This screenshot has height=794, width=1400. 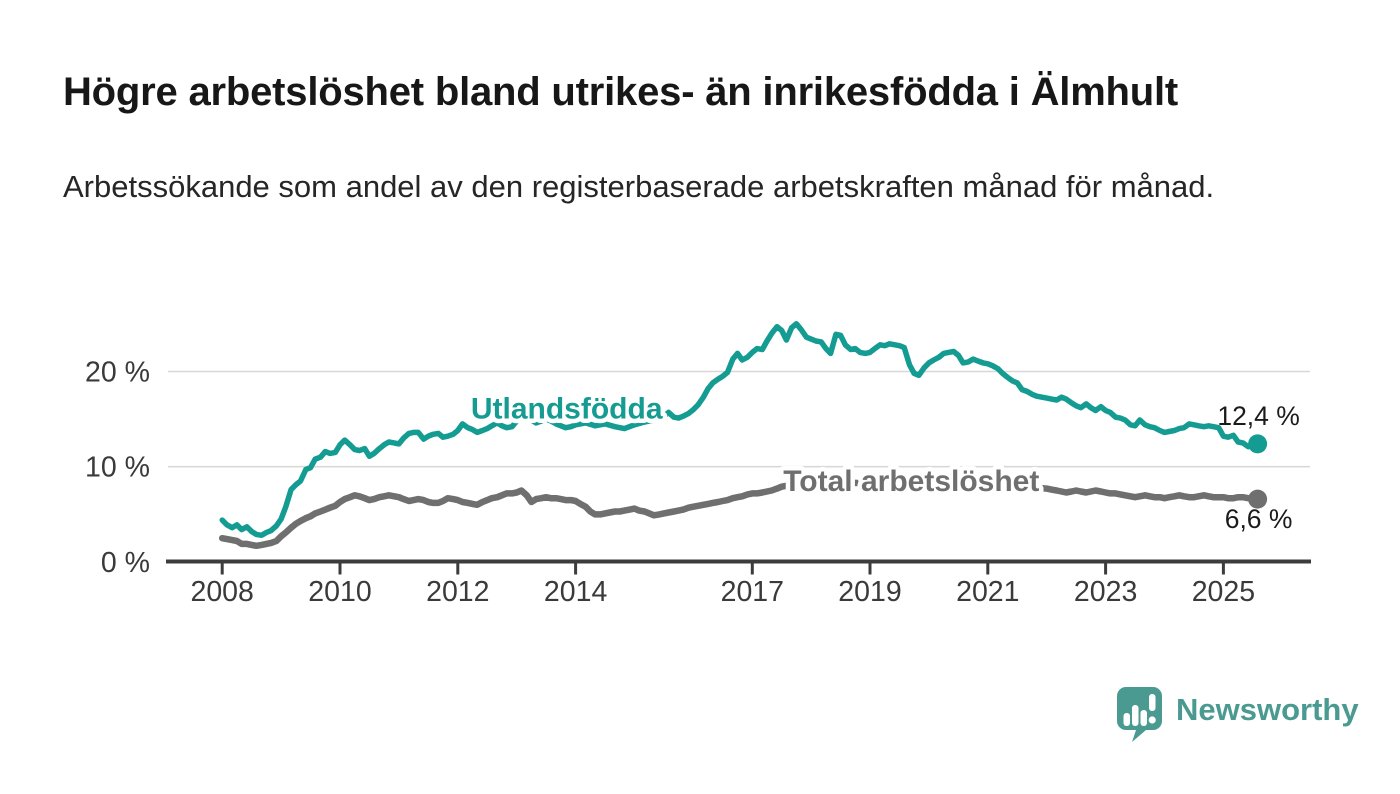 What do you see at coordinates (869, 592) in the screenshot?
I see `x-axis-label: 2019` at bounding box center [869, 592].